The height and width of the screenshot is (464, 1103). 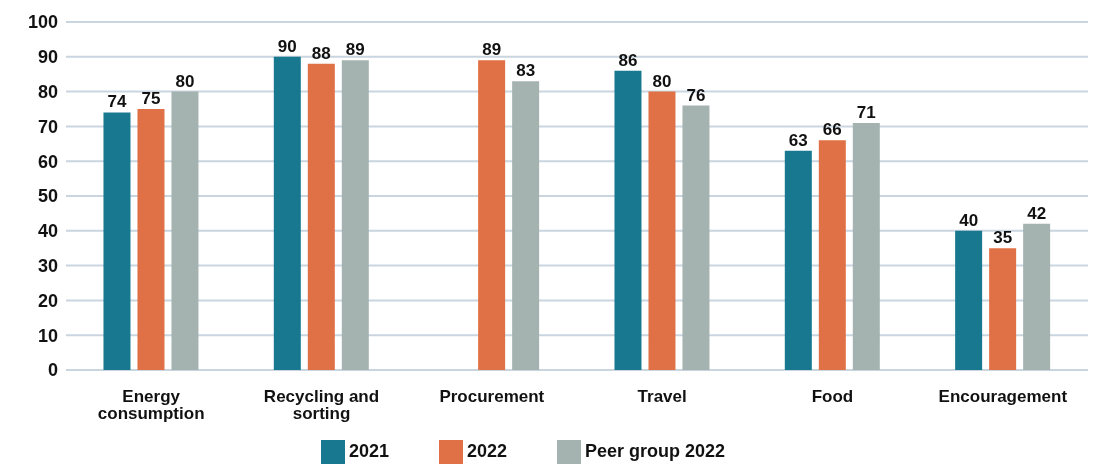 I want to click on y-tick-label: 30, so click(x=47, y=265).